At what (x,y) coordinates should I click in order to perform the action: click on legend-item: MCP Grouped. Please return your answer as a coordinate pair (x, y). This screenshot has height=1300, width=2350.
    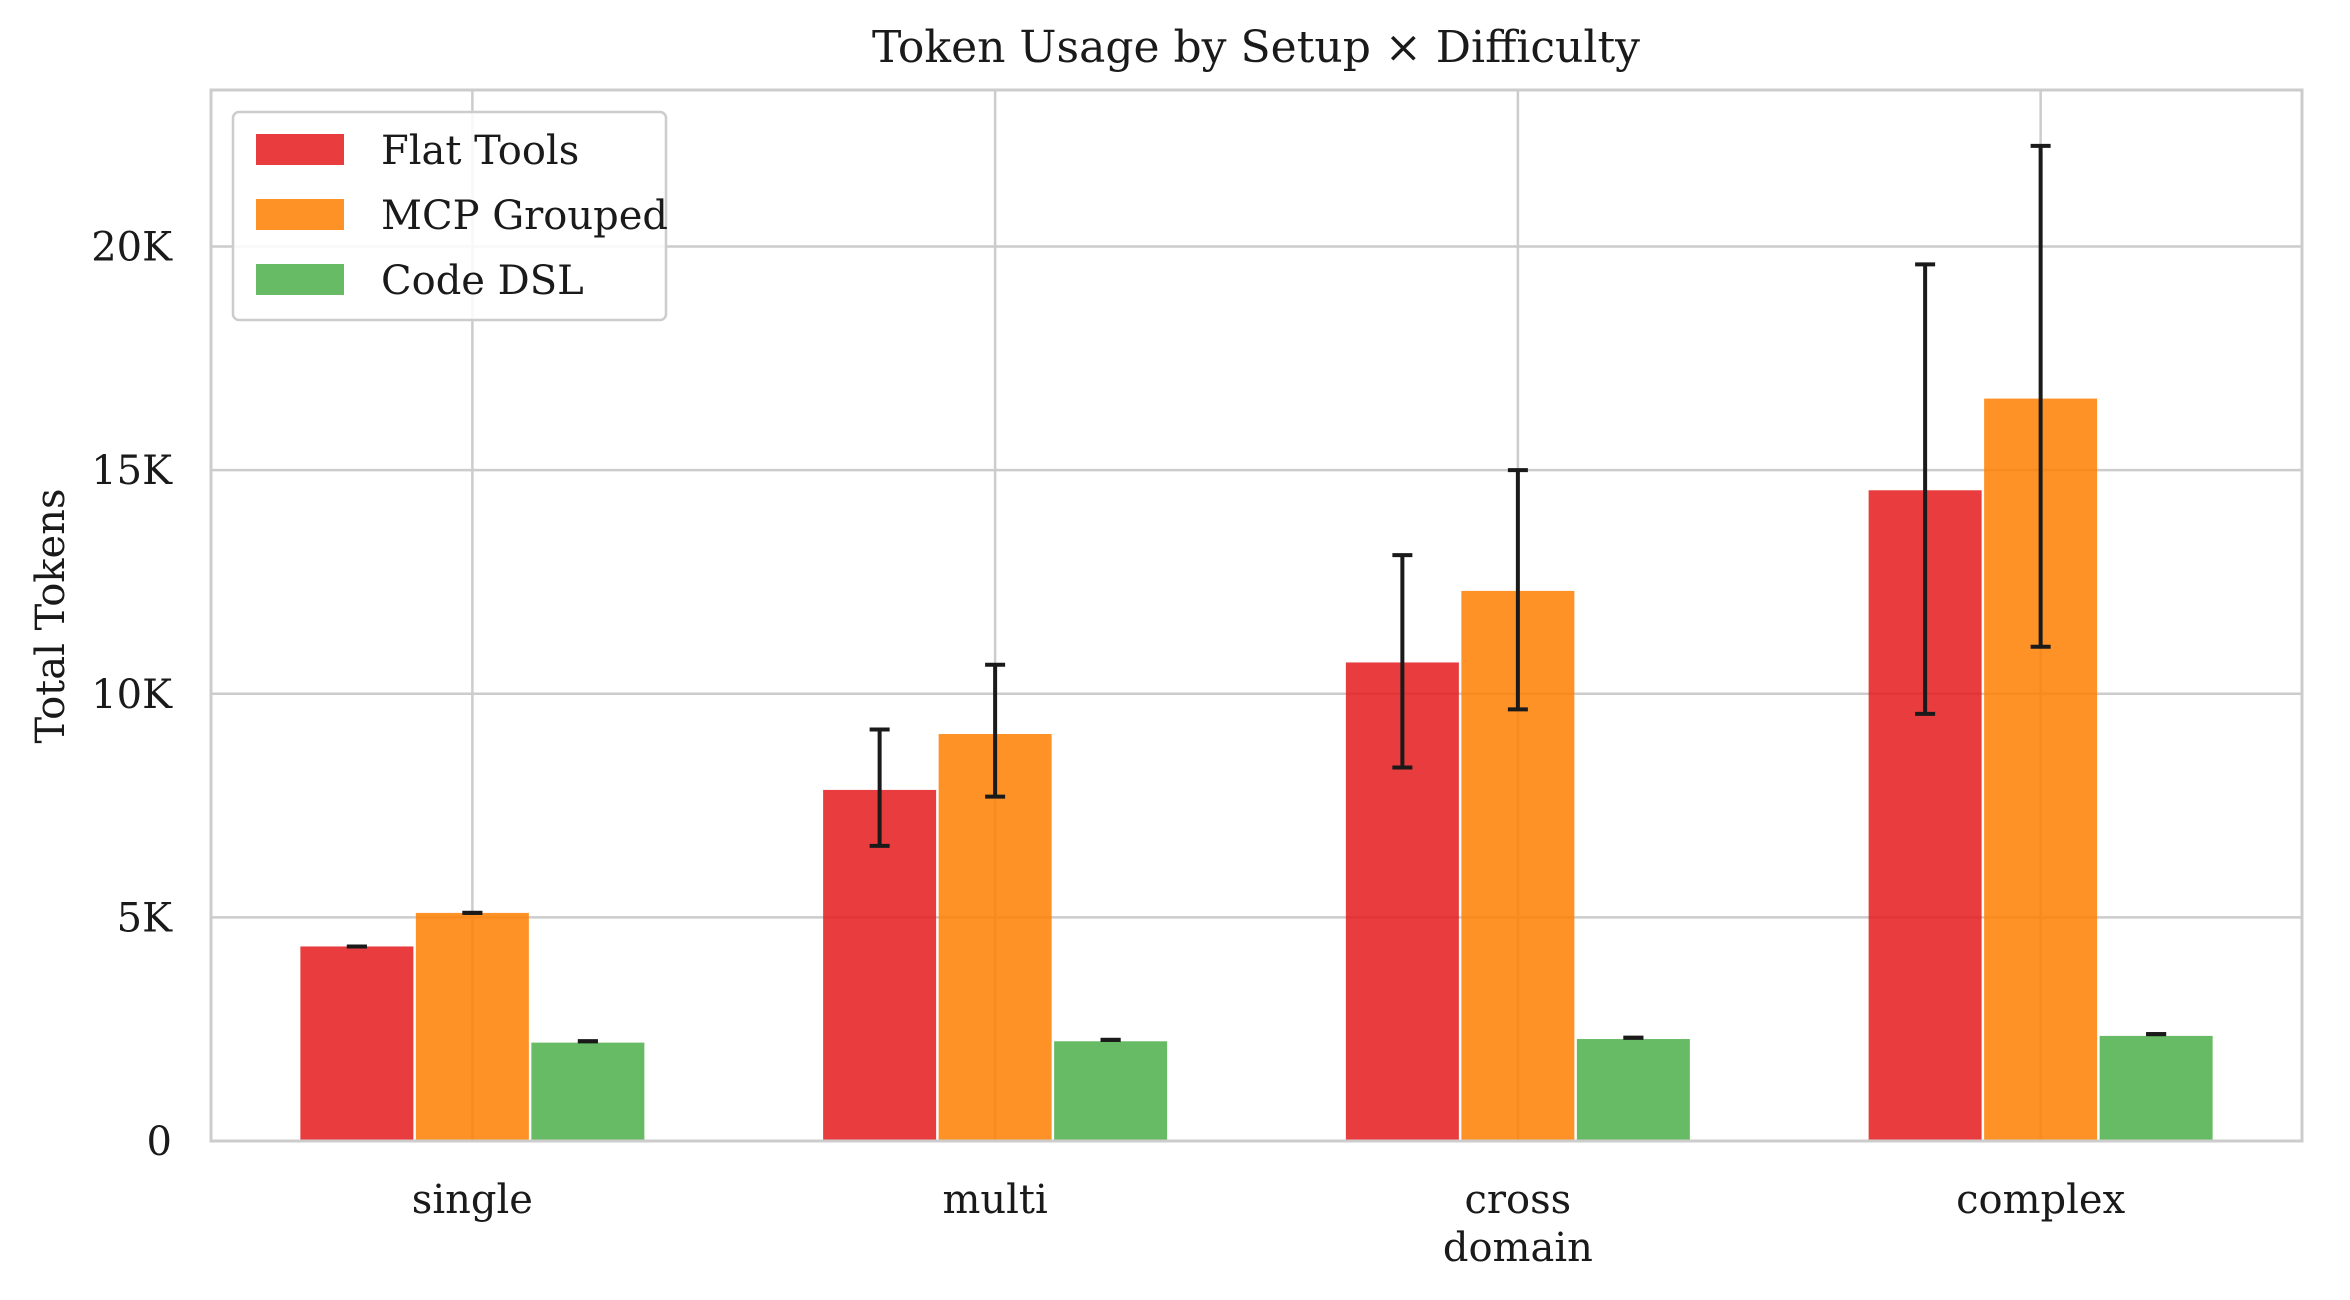
    Looking at the image, I should click on (462, 216).